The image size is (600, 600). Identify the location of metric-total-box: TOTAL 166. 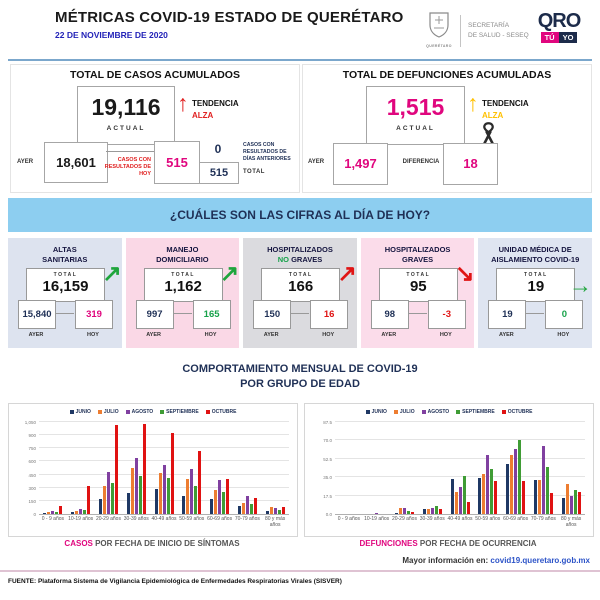
(301, 285).